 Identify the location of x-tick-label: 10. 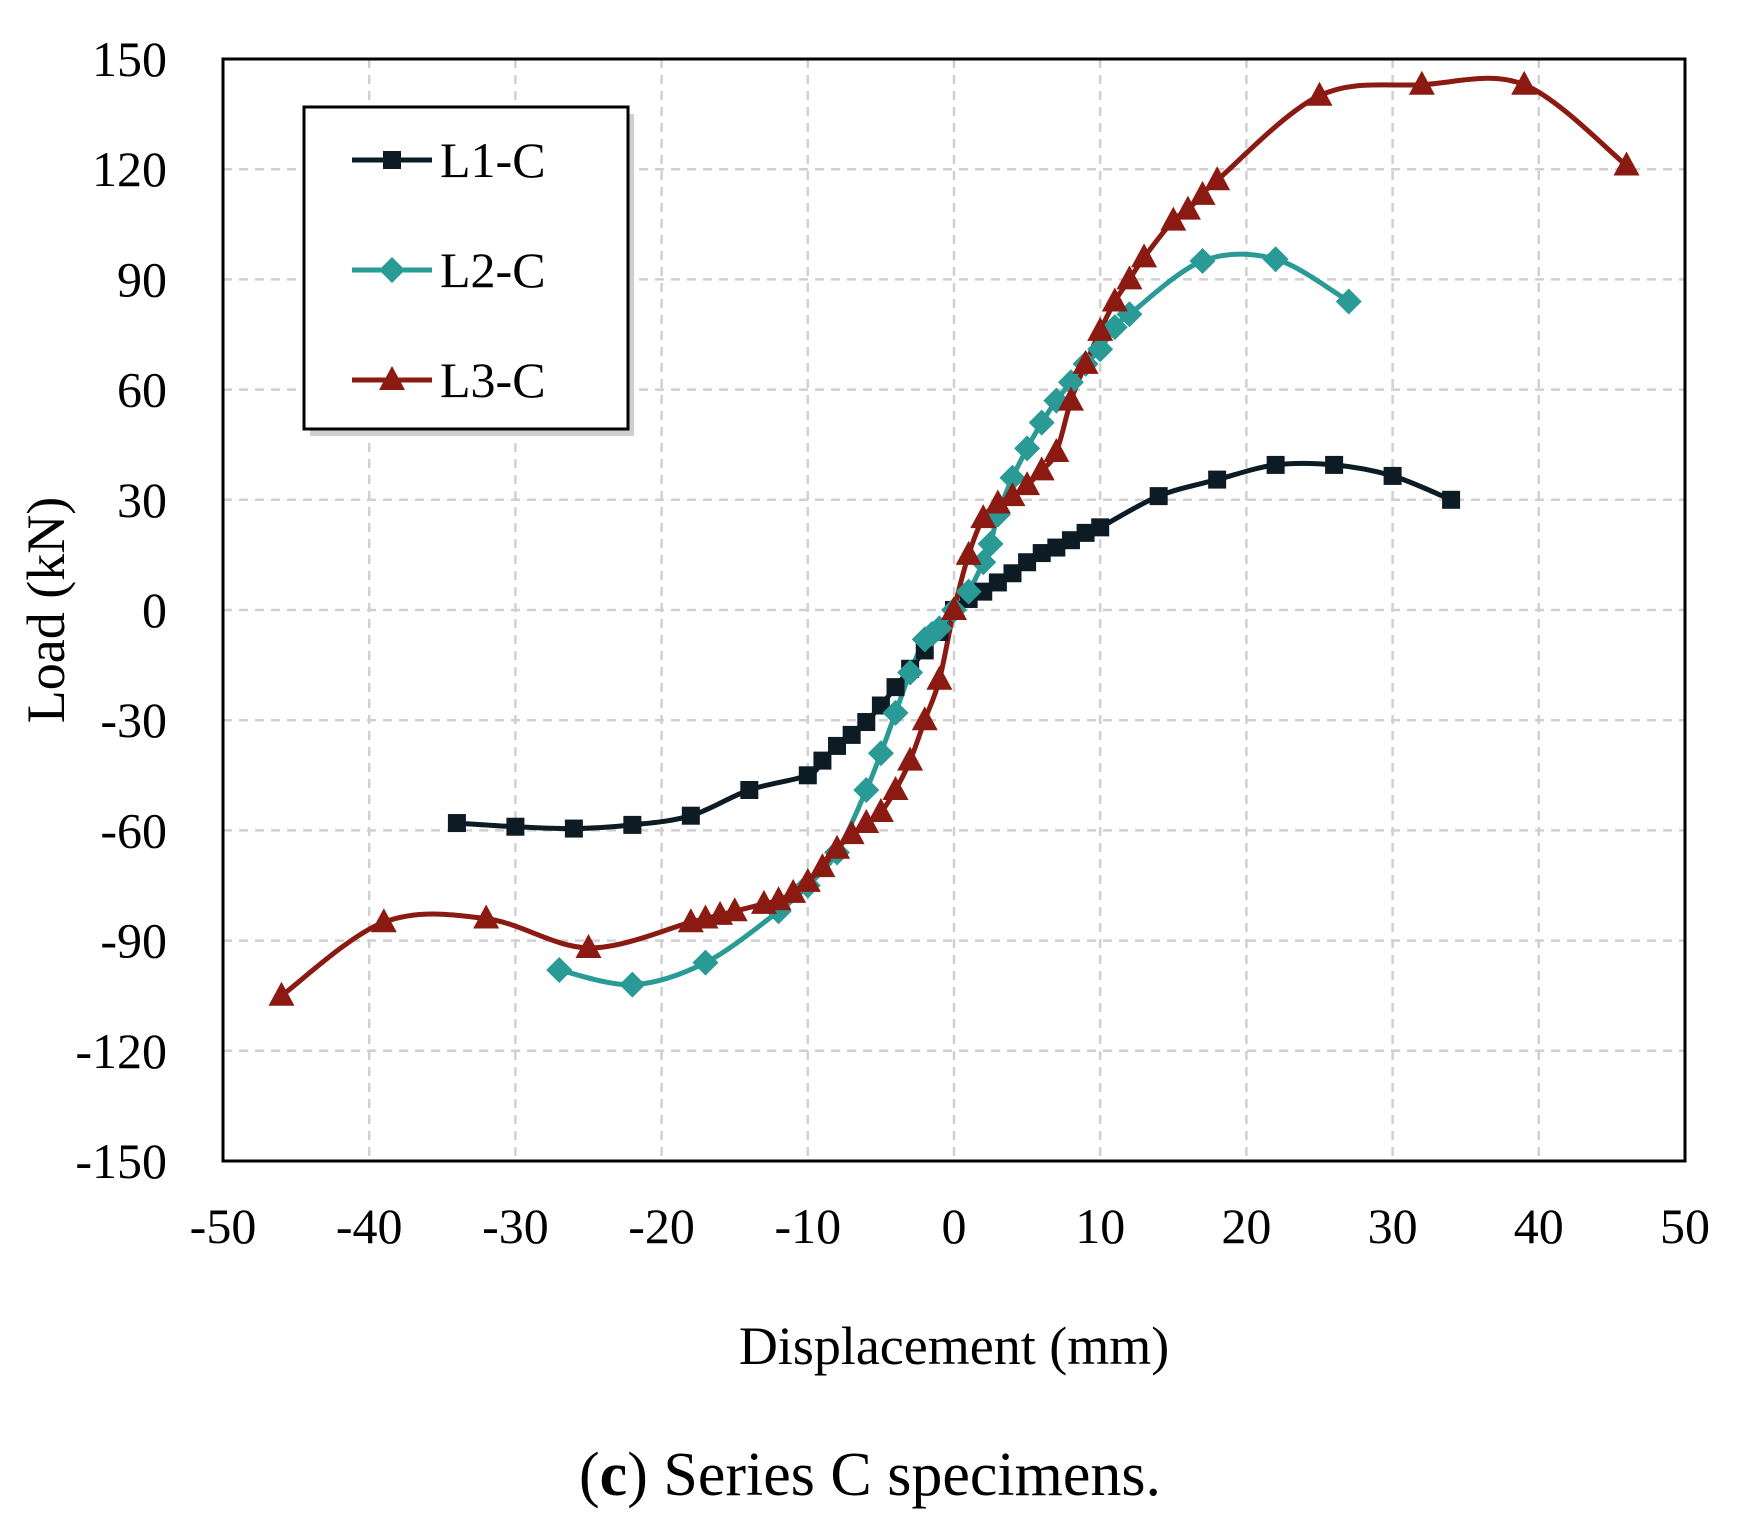
(1100, 1226).